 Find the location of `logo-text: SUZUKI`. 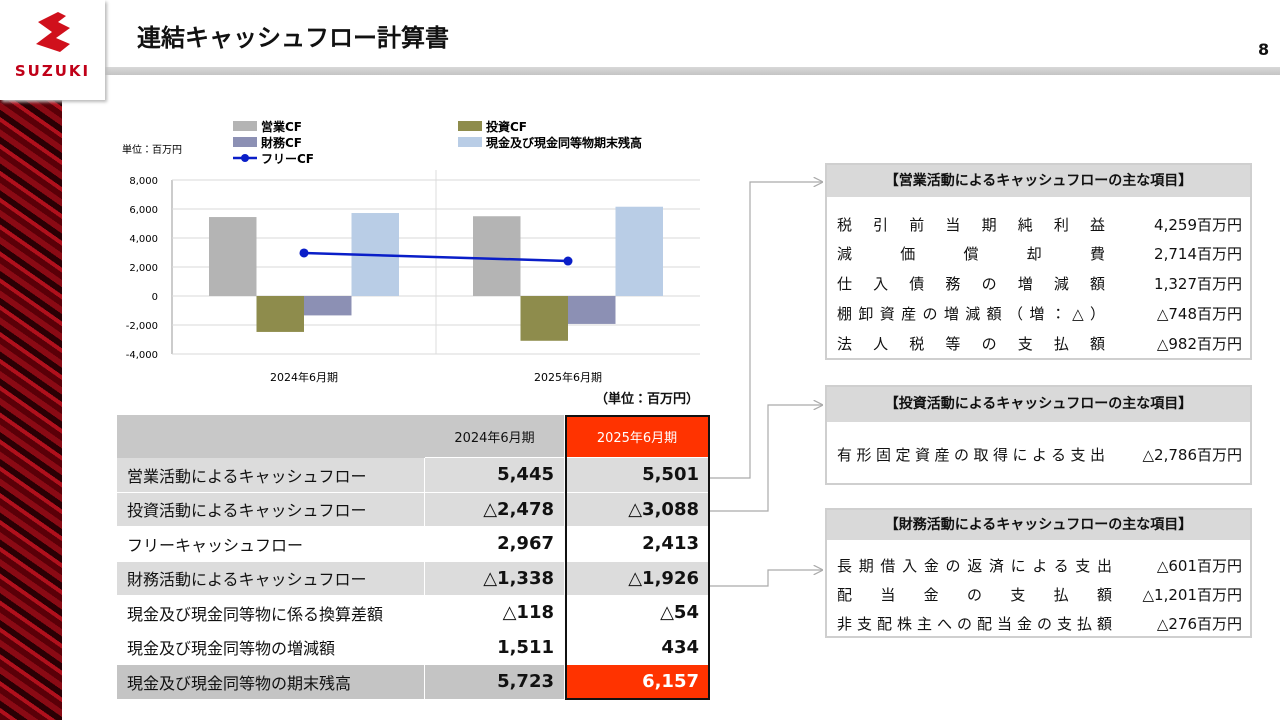

logo-text: SUZUKI is located at coordinates (52, 71).